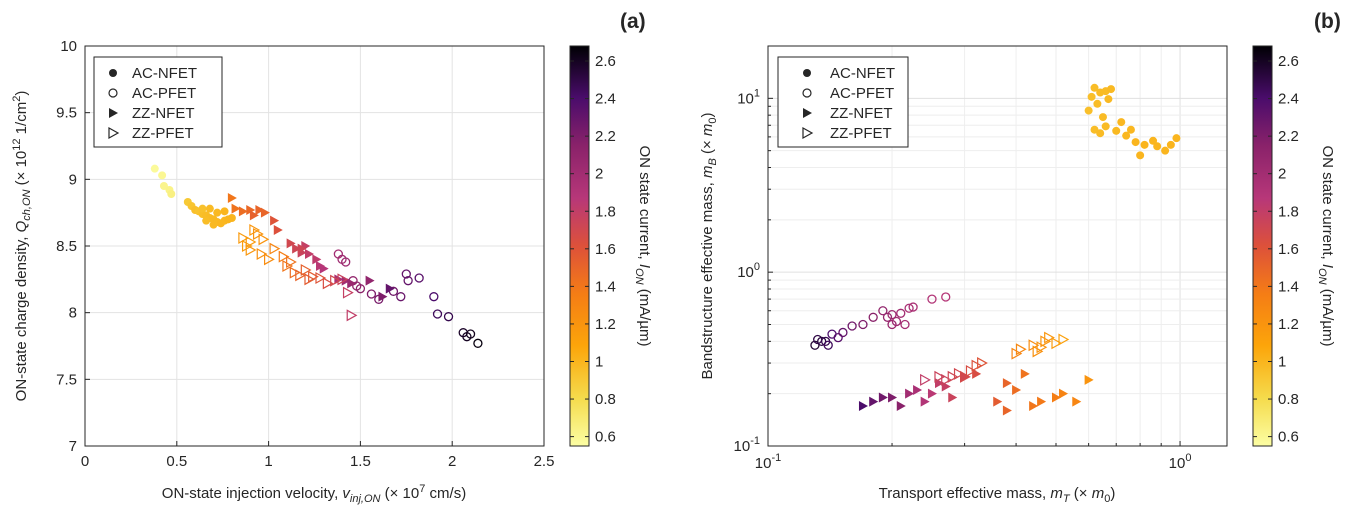  Describe the element at coordinates (268, 461) in the screenshot. I see `x-tick-label: 1` at that location.